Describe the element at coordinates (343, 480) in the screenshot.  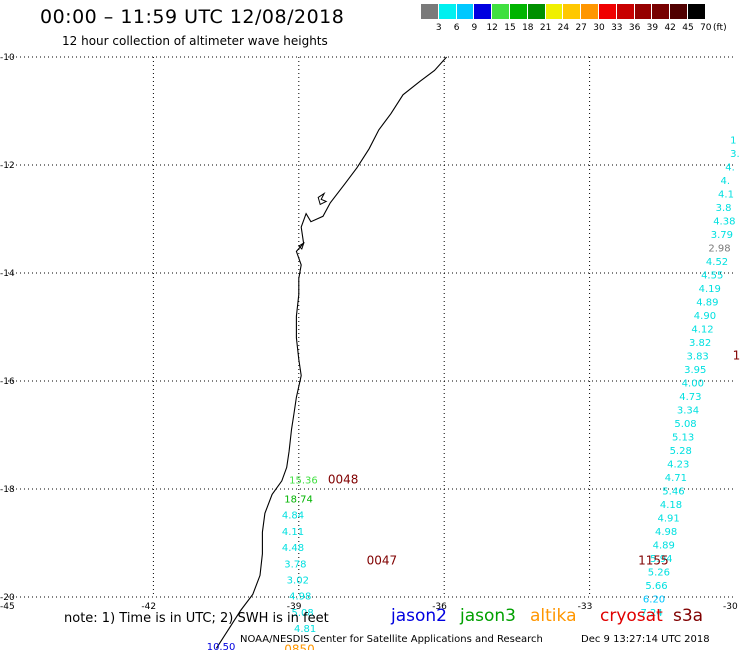
I see `pass-time-label: 0048` at that location.